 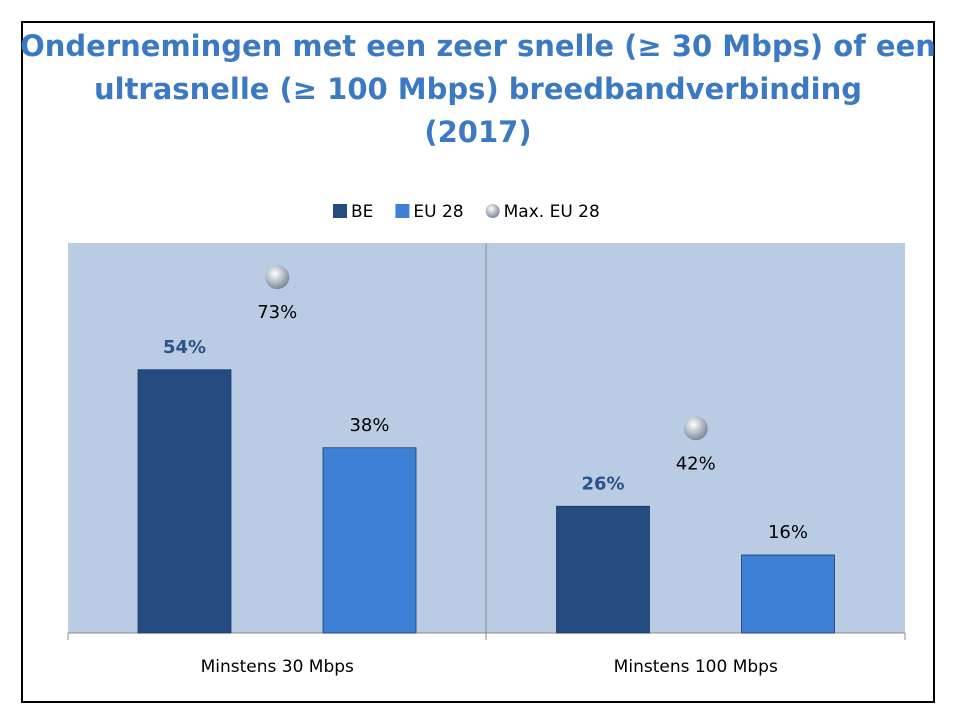 I want to click on x-tick-label: Minstens 30 Mbps, so click(x=277, y=667).